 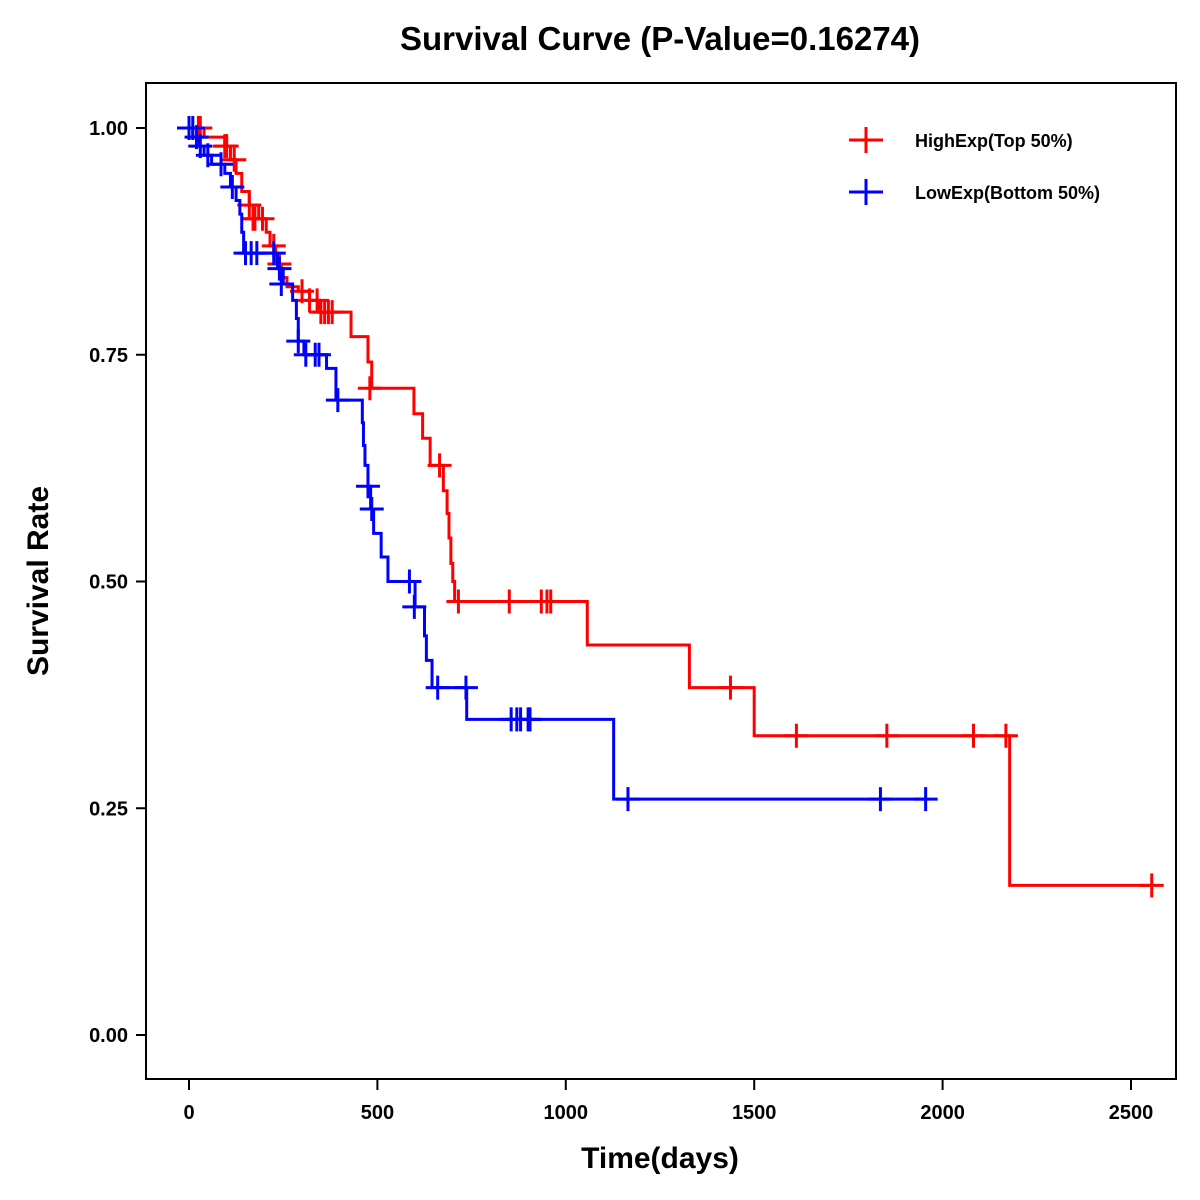 What do you see at coordinates (108, 129) in the screenshot?
I see `y-tick-label: 1.00` at bounding box center [108, 129].